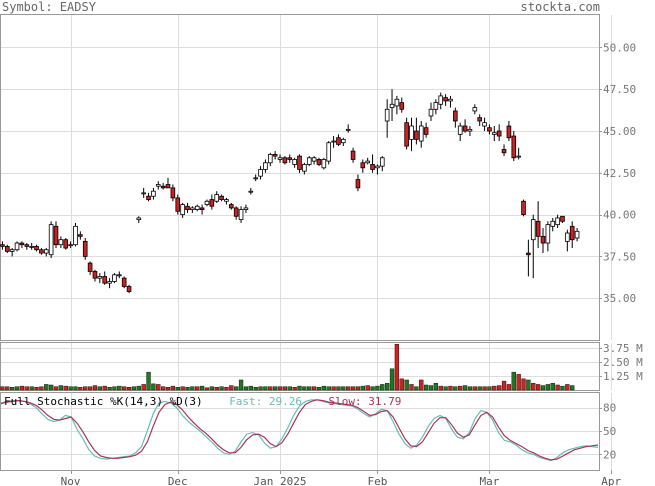  I want to click on volume-tick-label: 1.25 M, so click(623, 376).